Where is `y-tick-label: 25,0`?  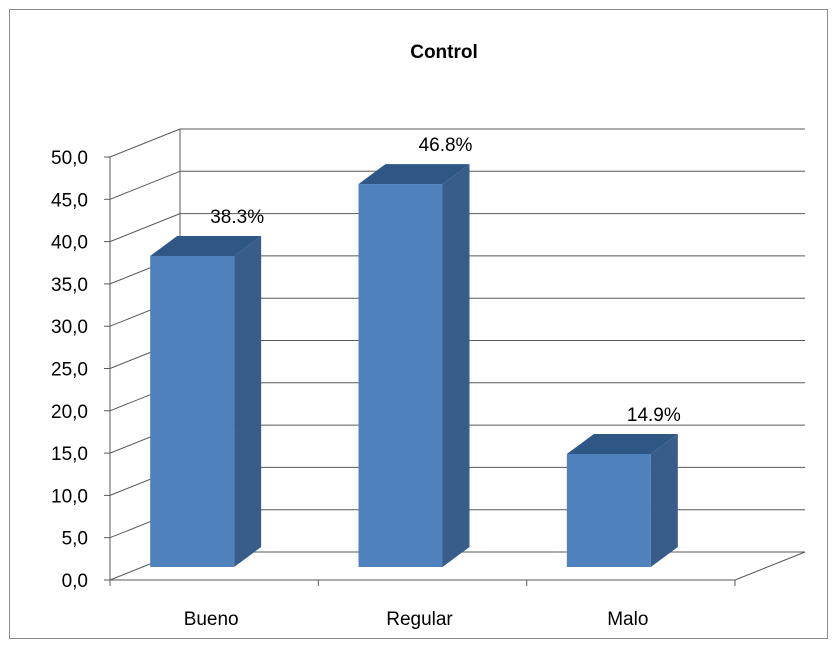 y-tick-label: 25,0 is located at coordinates (69, 370).